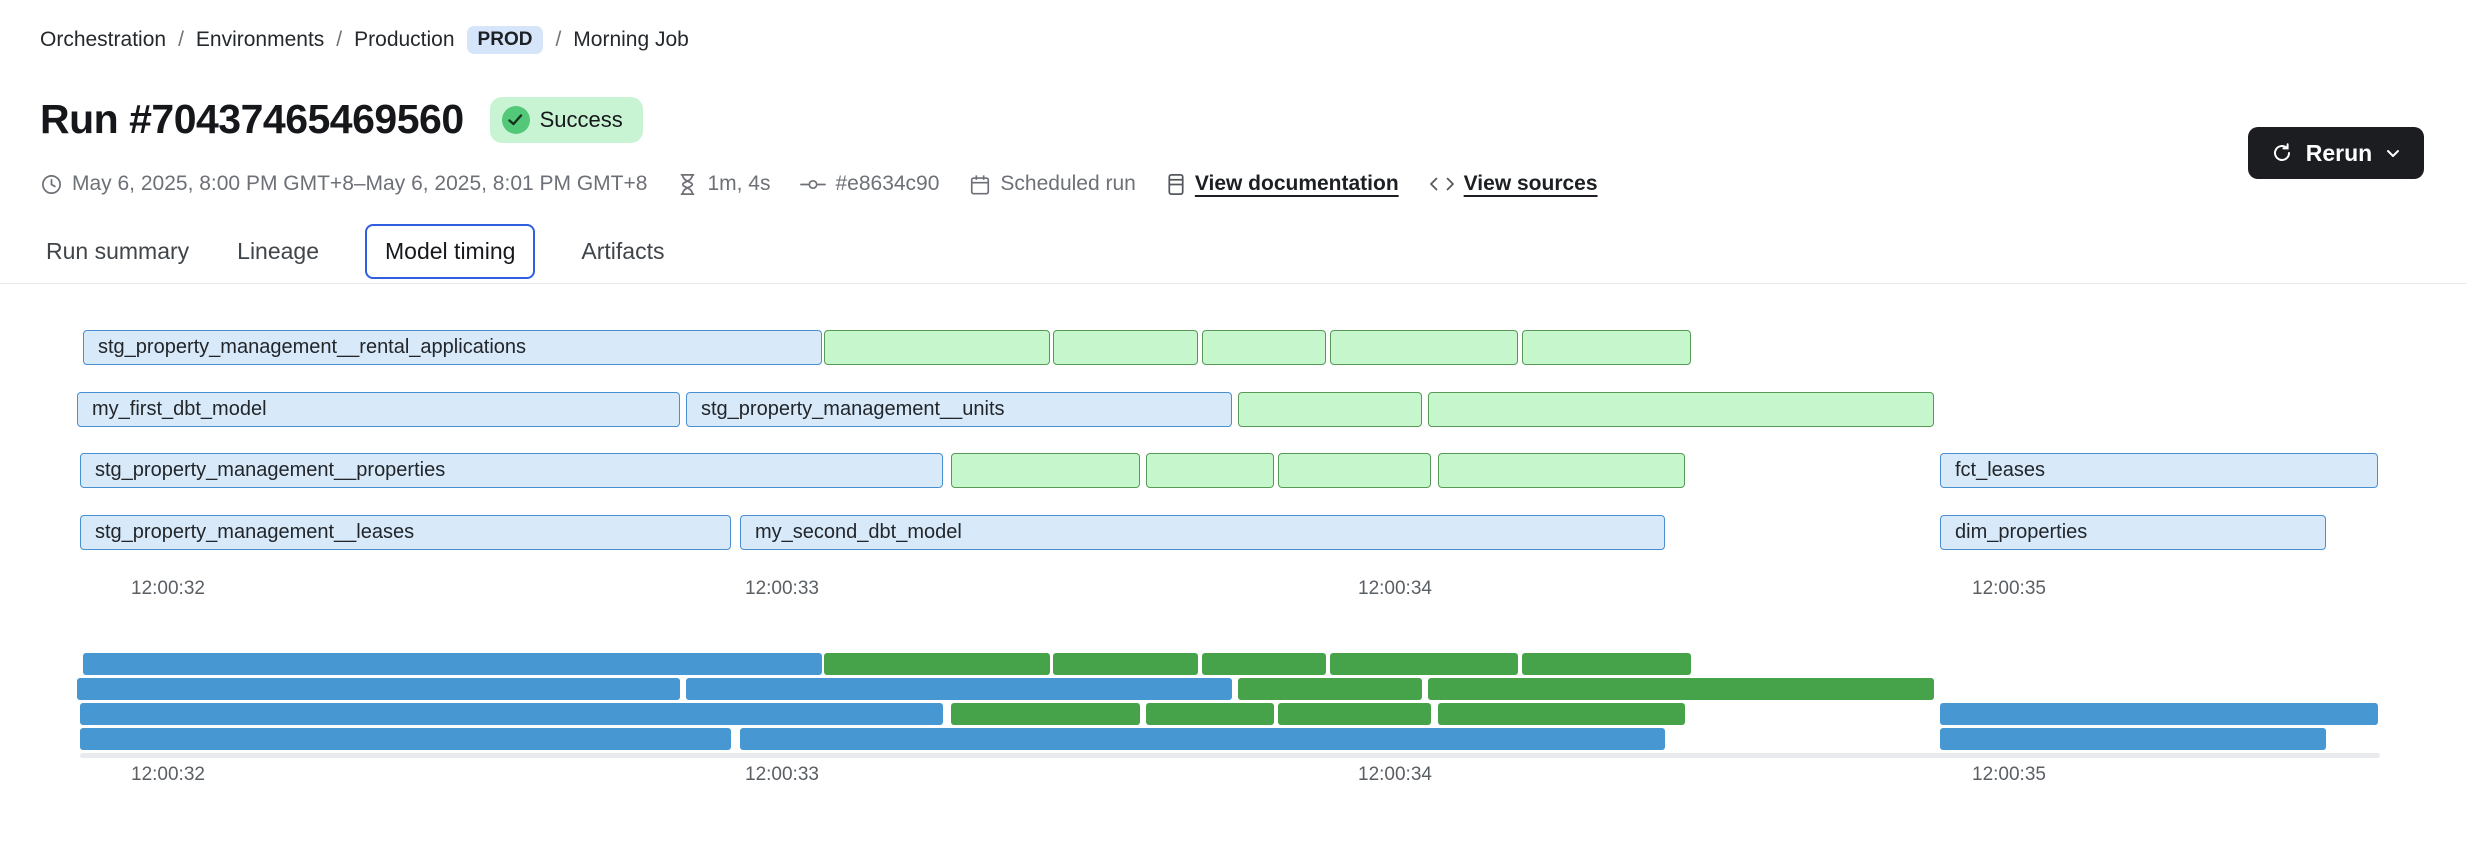 The height and width of the screenshot is (842, 2466). What do you see at coordinates (1202, 532) in the screenshot?
I see `gantt-bar-model: my_second_dbt_model` at bounding box center [1202, 532].